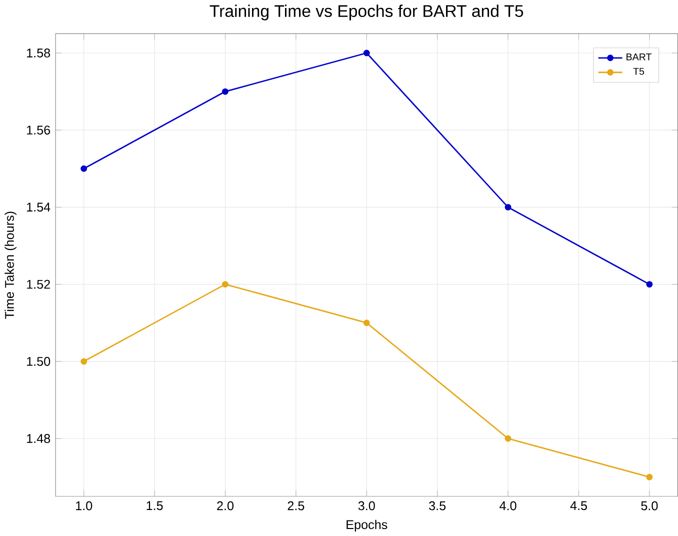 This screenshot has width=678, height=536. I want to click on x-tick-label: 4.0, so click(508, 505).